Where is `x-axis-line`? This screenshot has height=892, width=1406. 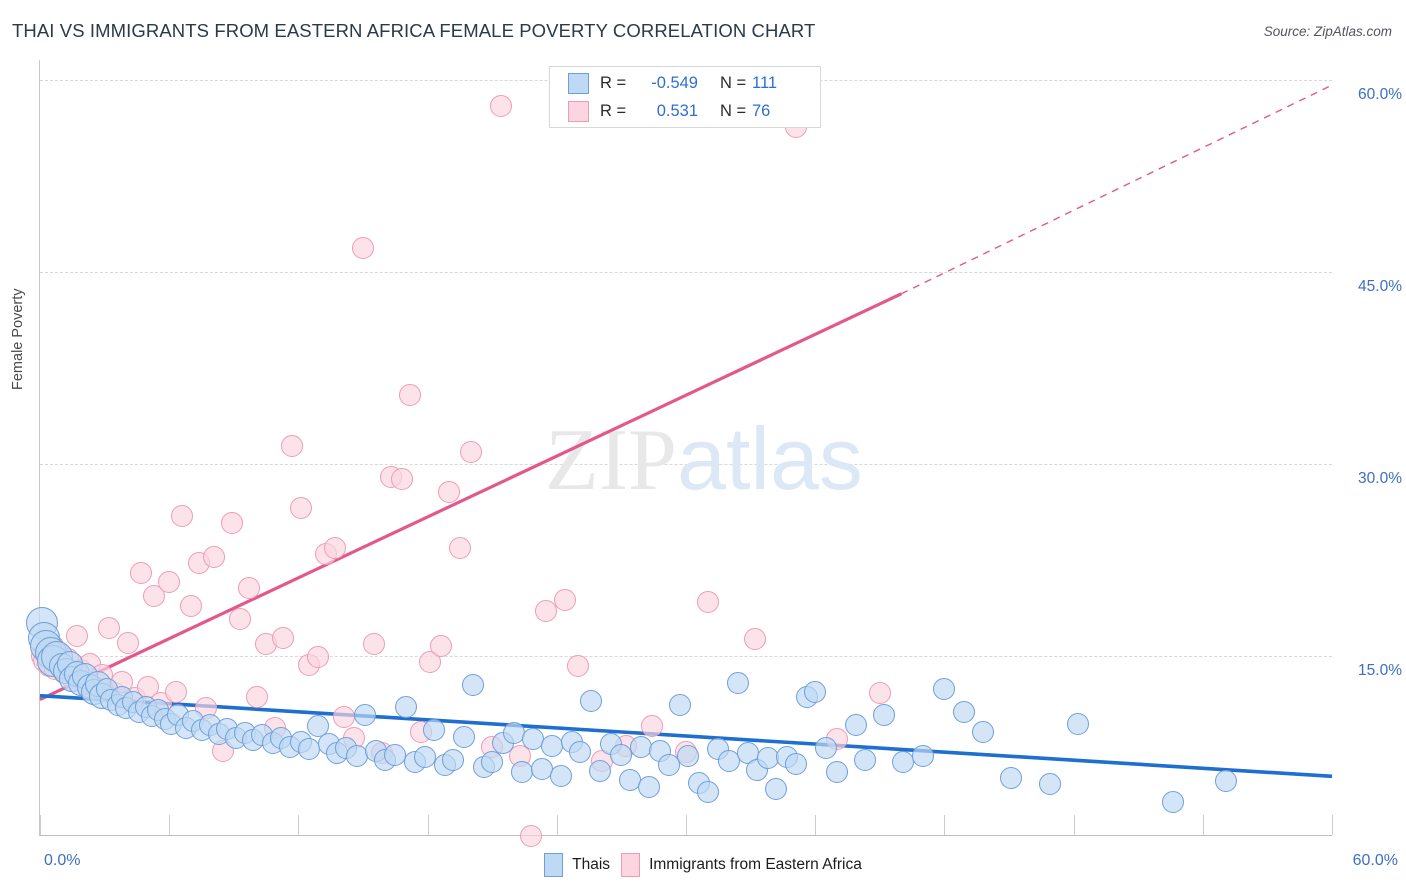
x-axis-line is located at coordinates (685, 835).